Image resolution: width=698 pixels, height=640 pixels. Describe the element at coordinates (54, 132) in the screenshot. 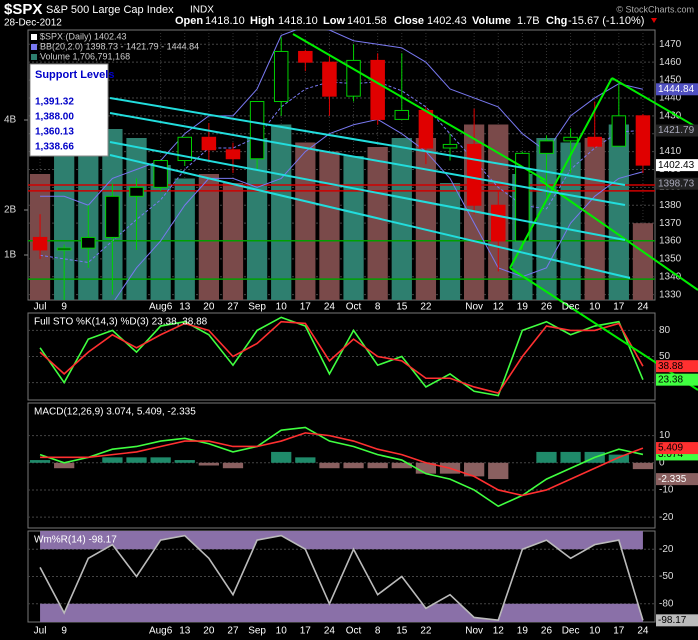

I see `support-level: 1,360.13` at that location.